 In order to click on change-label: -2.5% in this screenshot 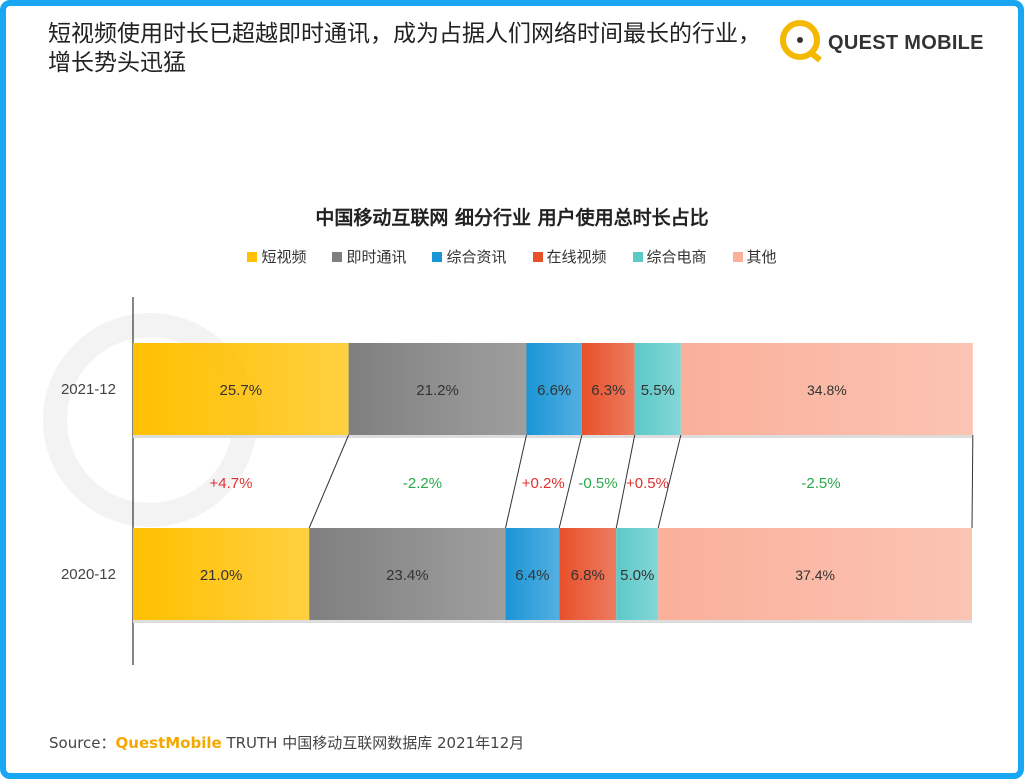, I will do `click(820, 483)`.